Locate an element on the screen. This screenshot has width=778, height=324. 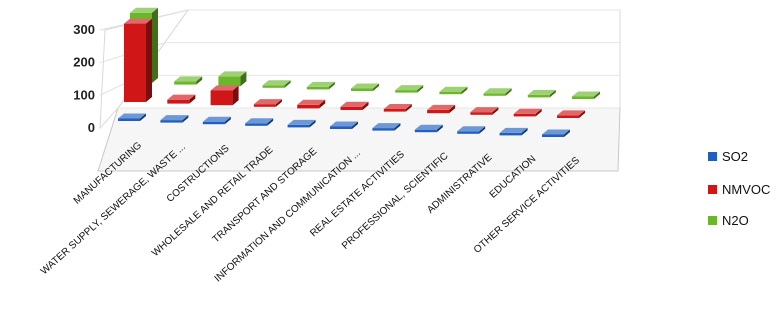
y-axis-ticks: 0 100 200 300 is located at coordinates (84, 78).